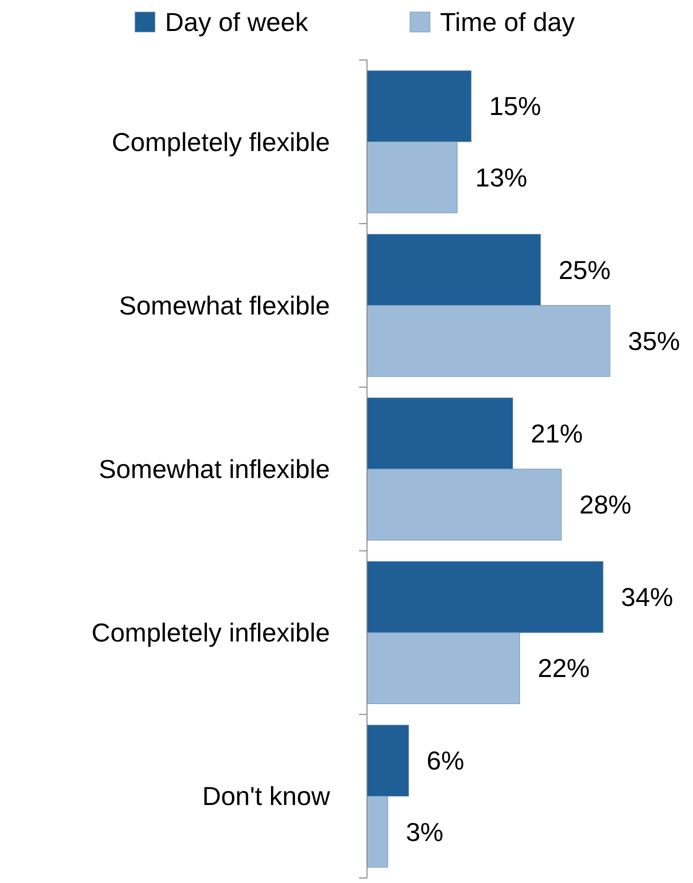 The image size is (693, 883). I want to click on y-tick-label: Somewhat flexible, so click(224, 305).